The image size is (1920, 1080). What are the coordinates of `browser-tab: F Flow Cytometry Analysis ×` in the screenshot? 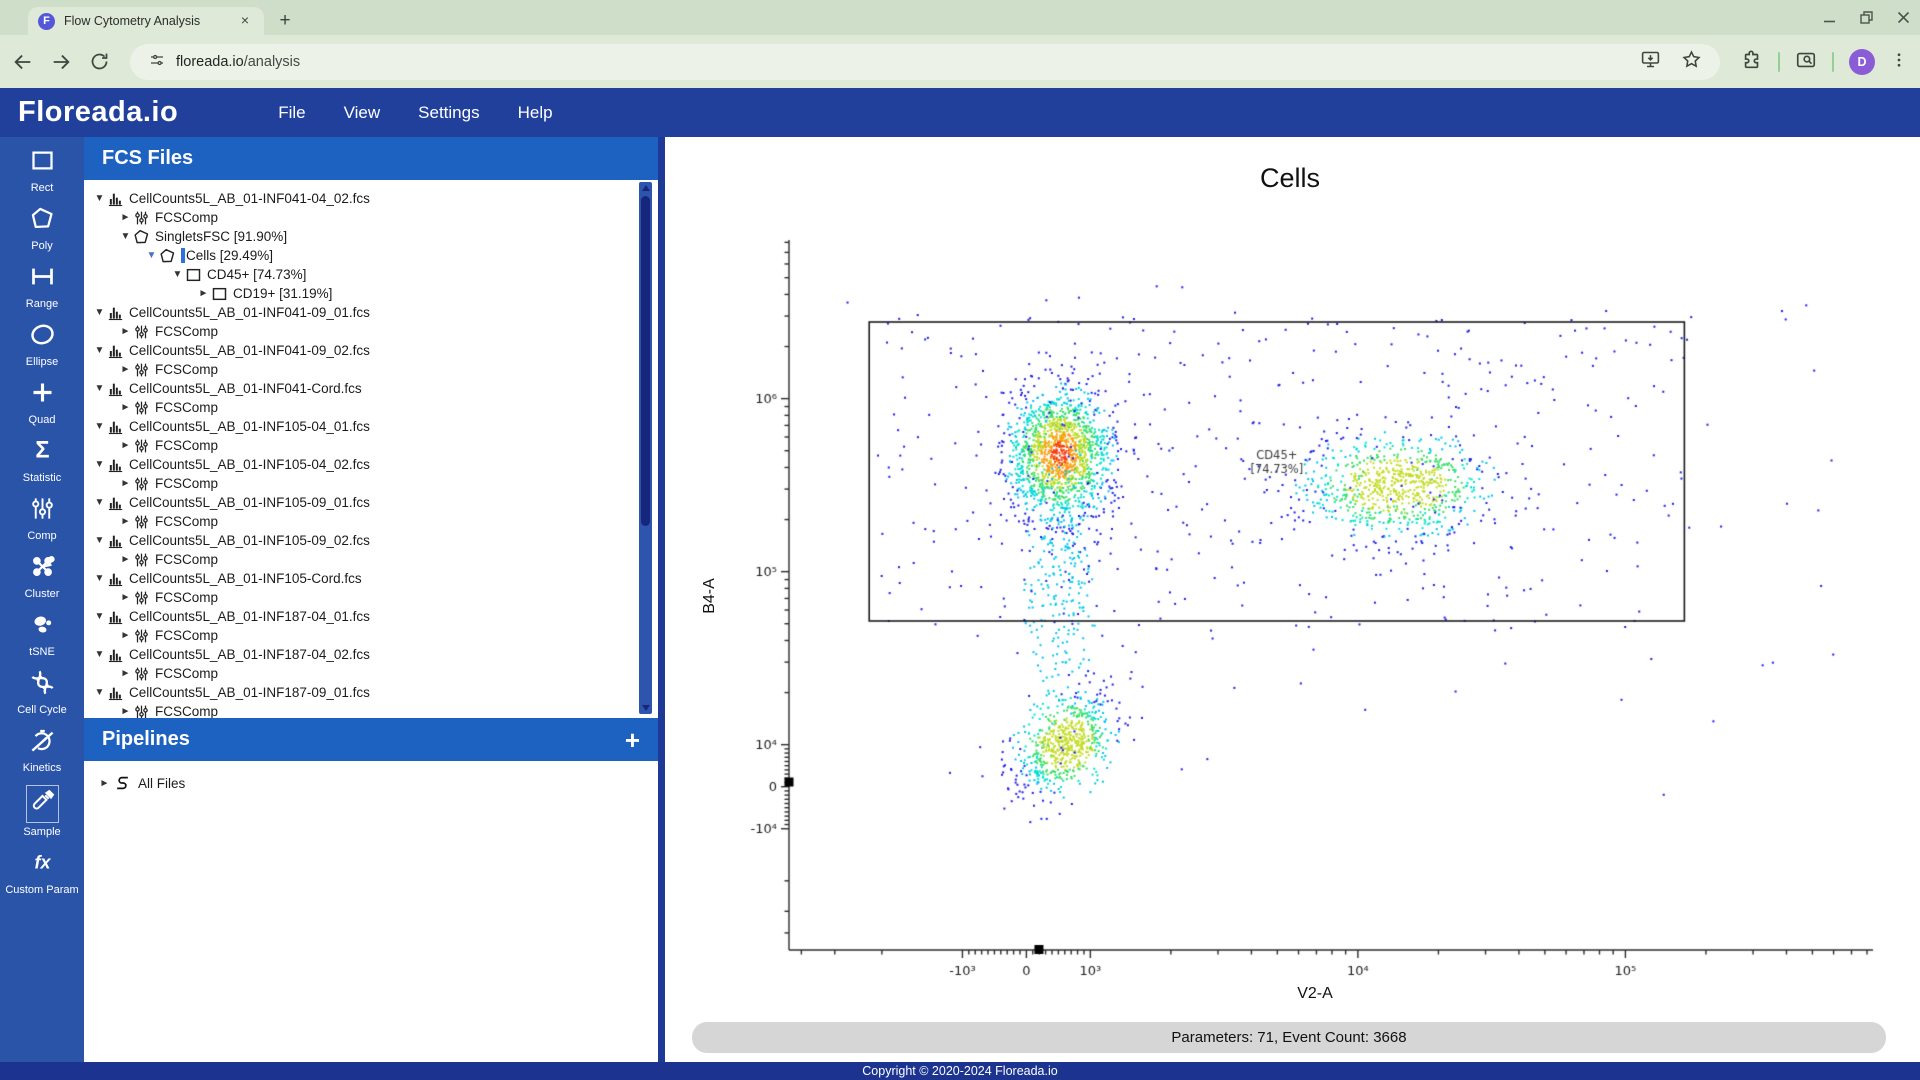 It's located at (146, 21).